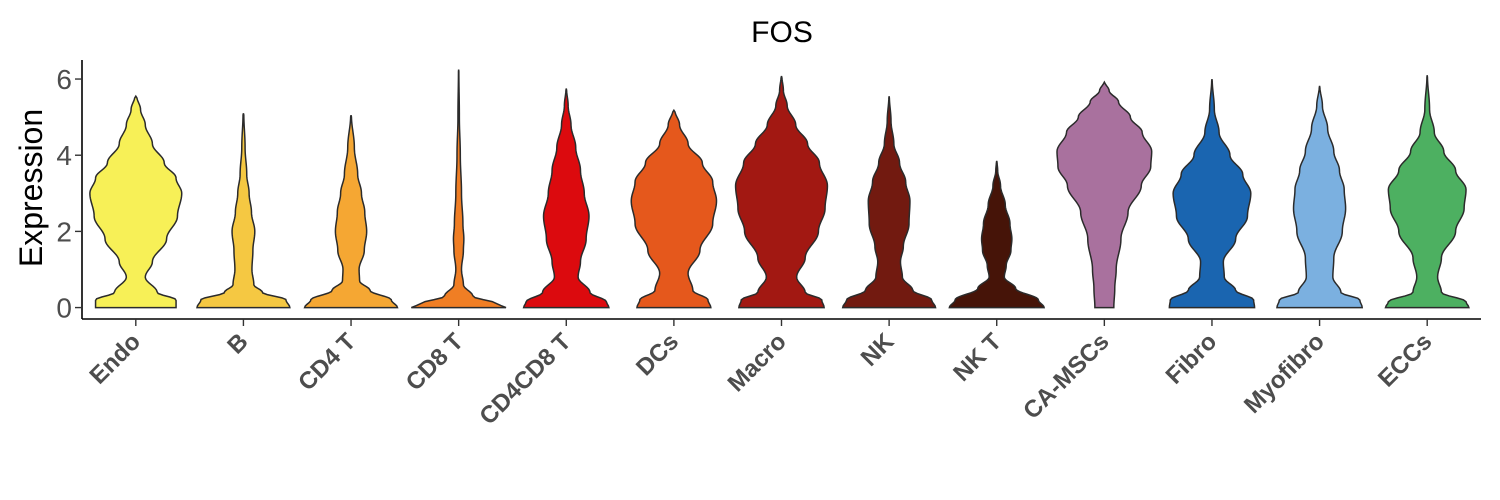 Image resolution: width=1500 pixels, height=500 pixels. I want to click on x-tick-label: NK T, so click(977, 357).